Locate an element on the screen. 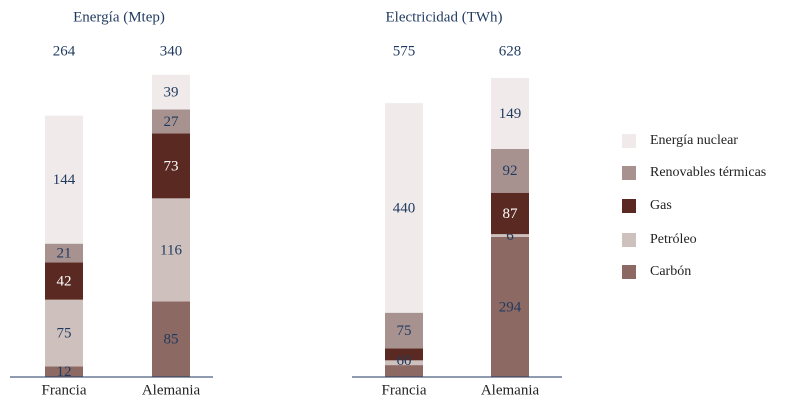  total-label: 264 is located at coordinates (64, 51).